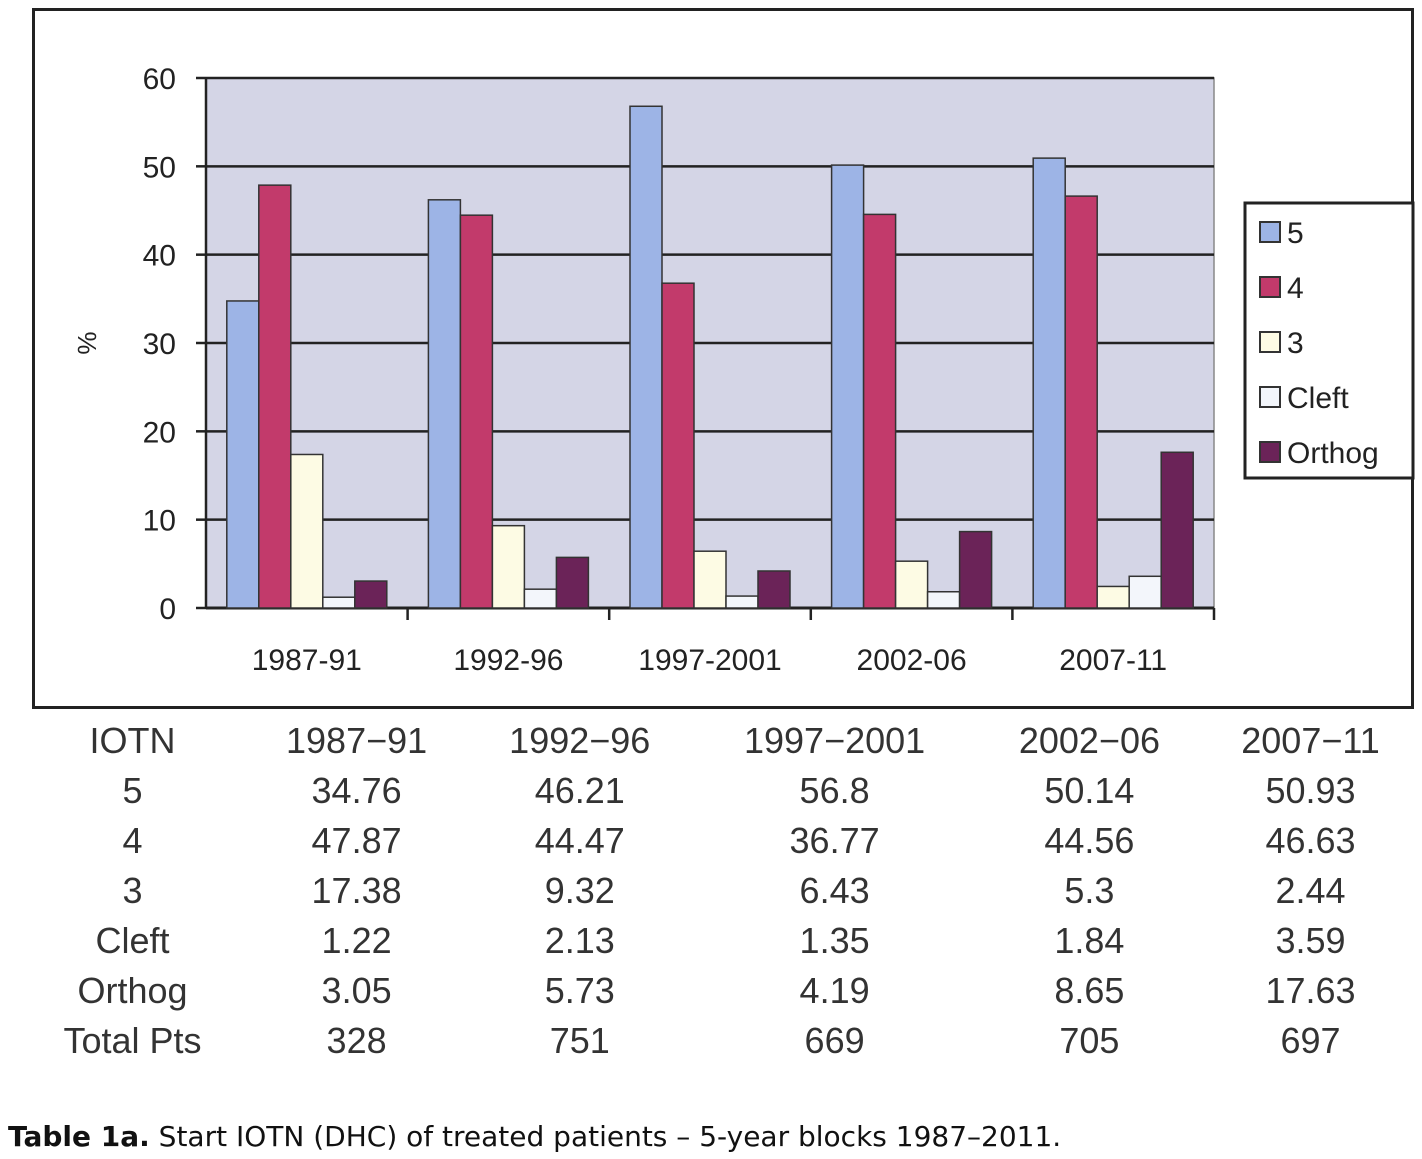  What do you see at coordinates (1089, 1040) in the screenshot?
I see `table-cell: 705` at bounding box center [1089, 1040].